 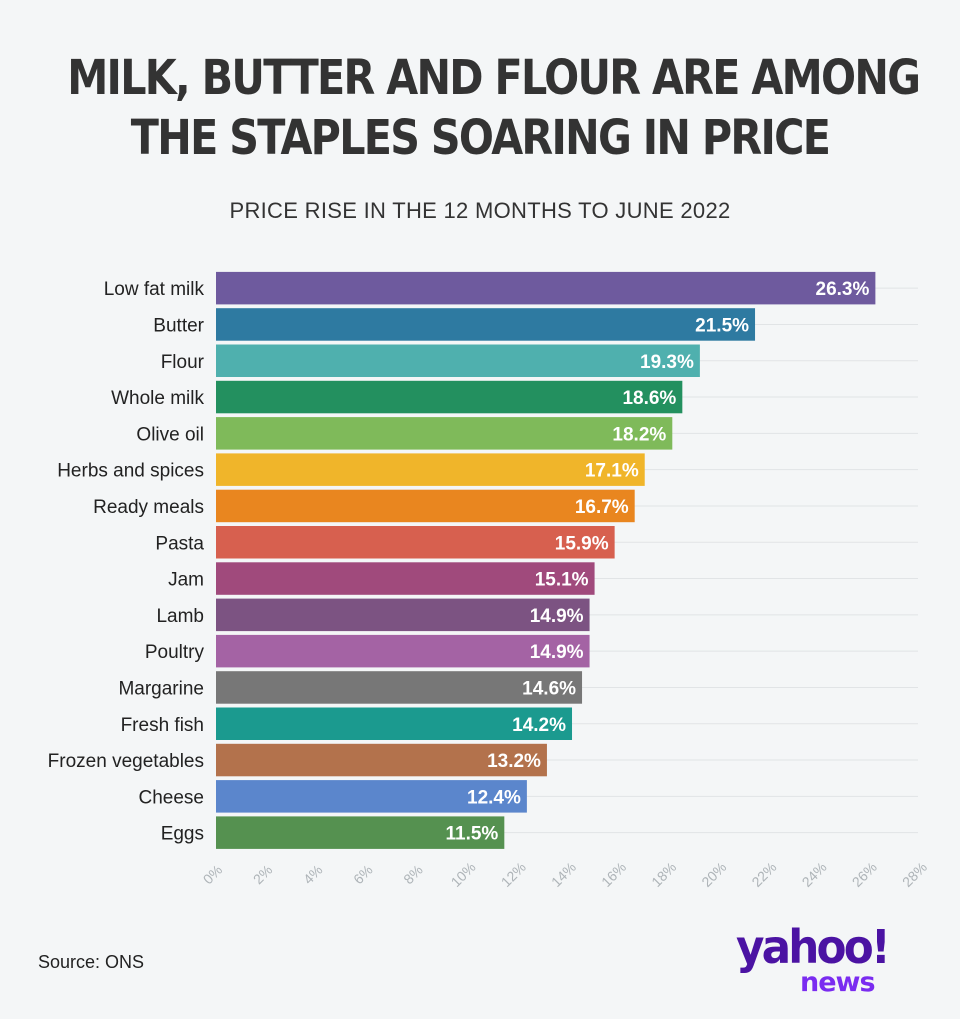 I want to click on x-tick-label: 16%, so click(x=613, y=874).